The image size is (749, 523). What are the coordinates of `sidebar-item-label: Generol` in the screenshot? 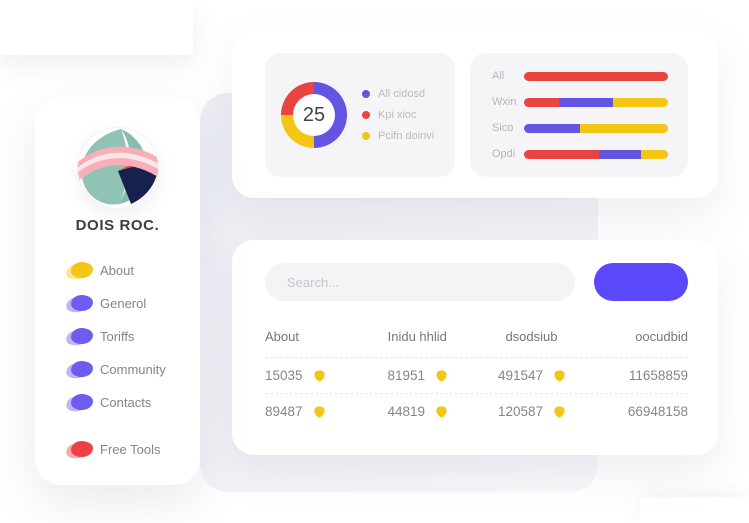 It's located at (123, 303).